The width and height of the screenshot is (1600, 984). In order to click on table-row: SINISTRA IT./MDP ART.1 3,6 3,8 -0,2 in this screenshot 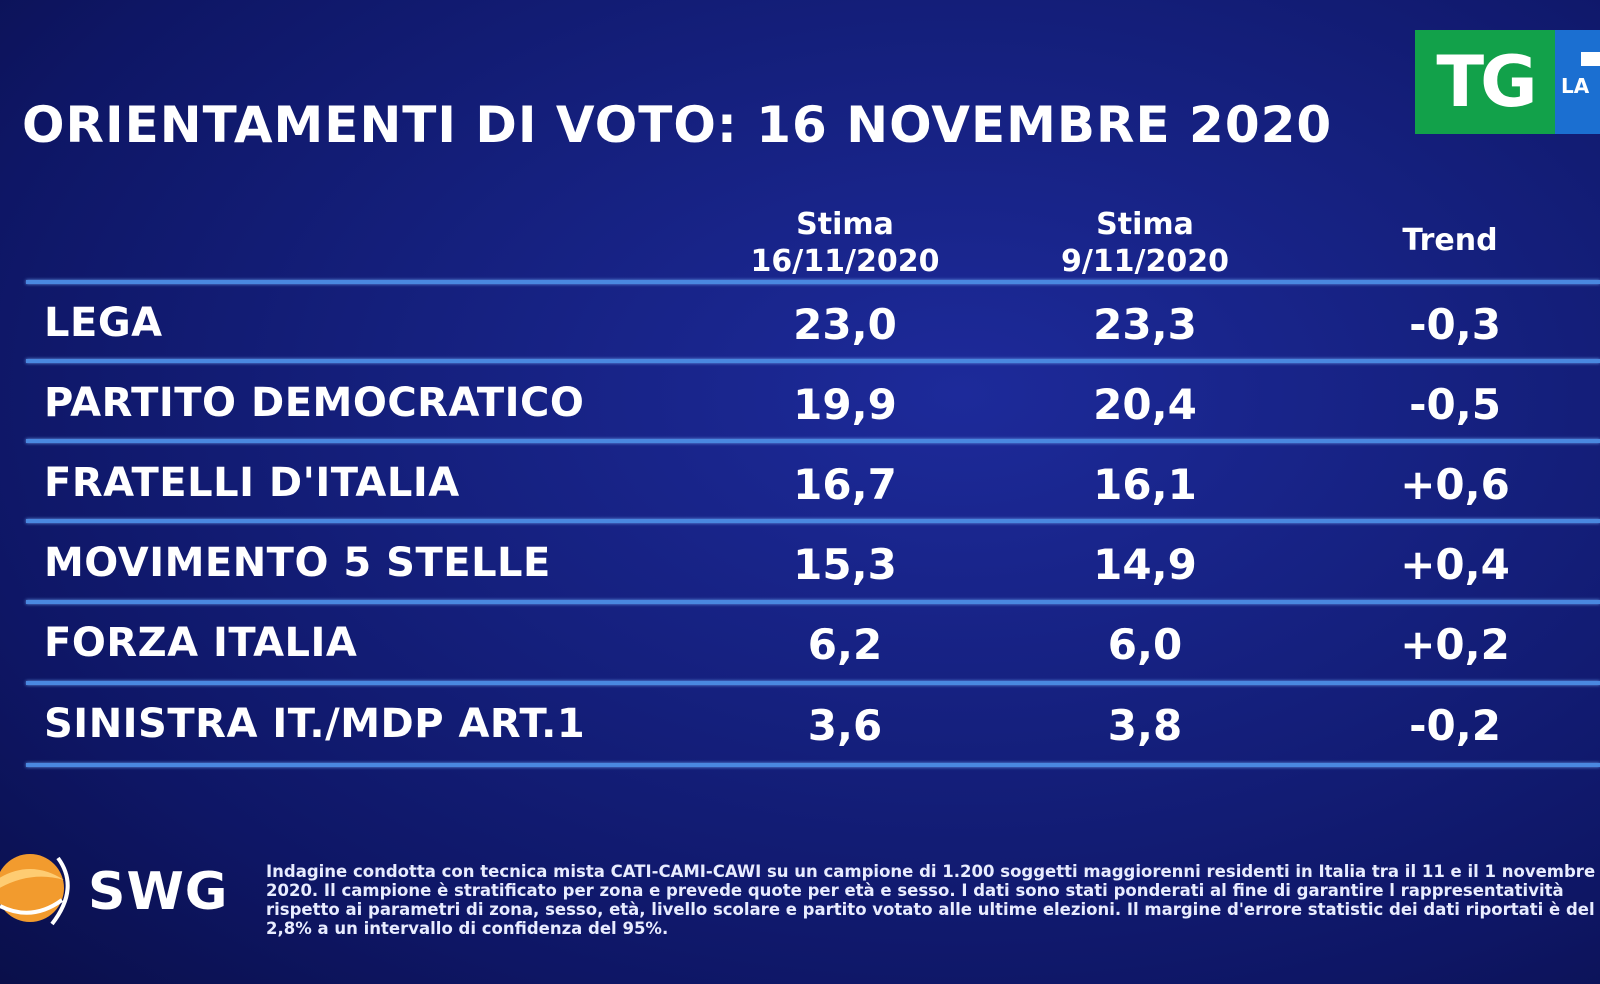, I will do `click(800, 728)`.